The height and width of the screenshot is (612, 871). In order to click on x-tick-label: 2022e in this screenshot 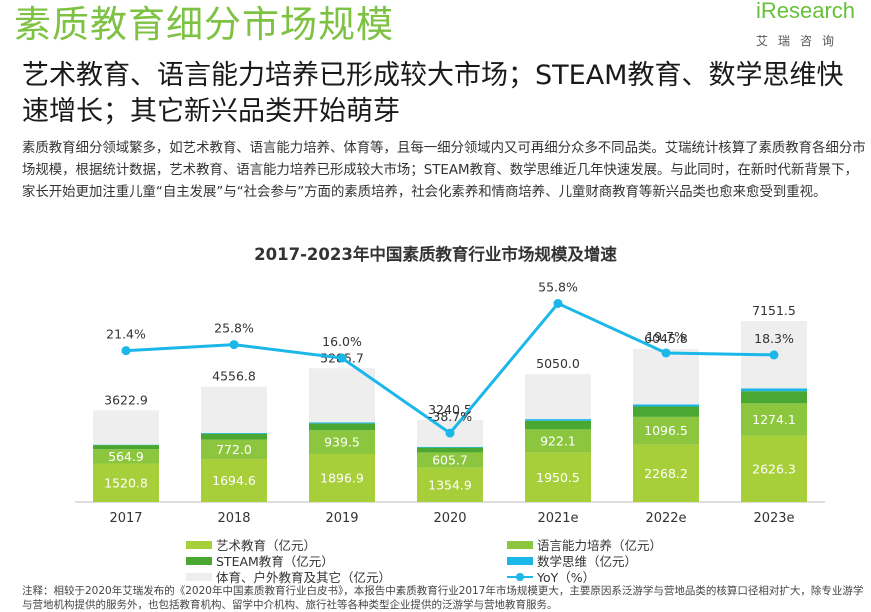, I will do `click(665, 518)`.